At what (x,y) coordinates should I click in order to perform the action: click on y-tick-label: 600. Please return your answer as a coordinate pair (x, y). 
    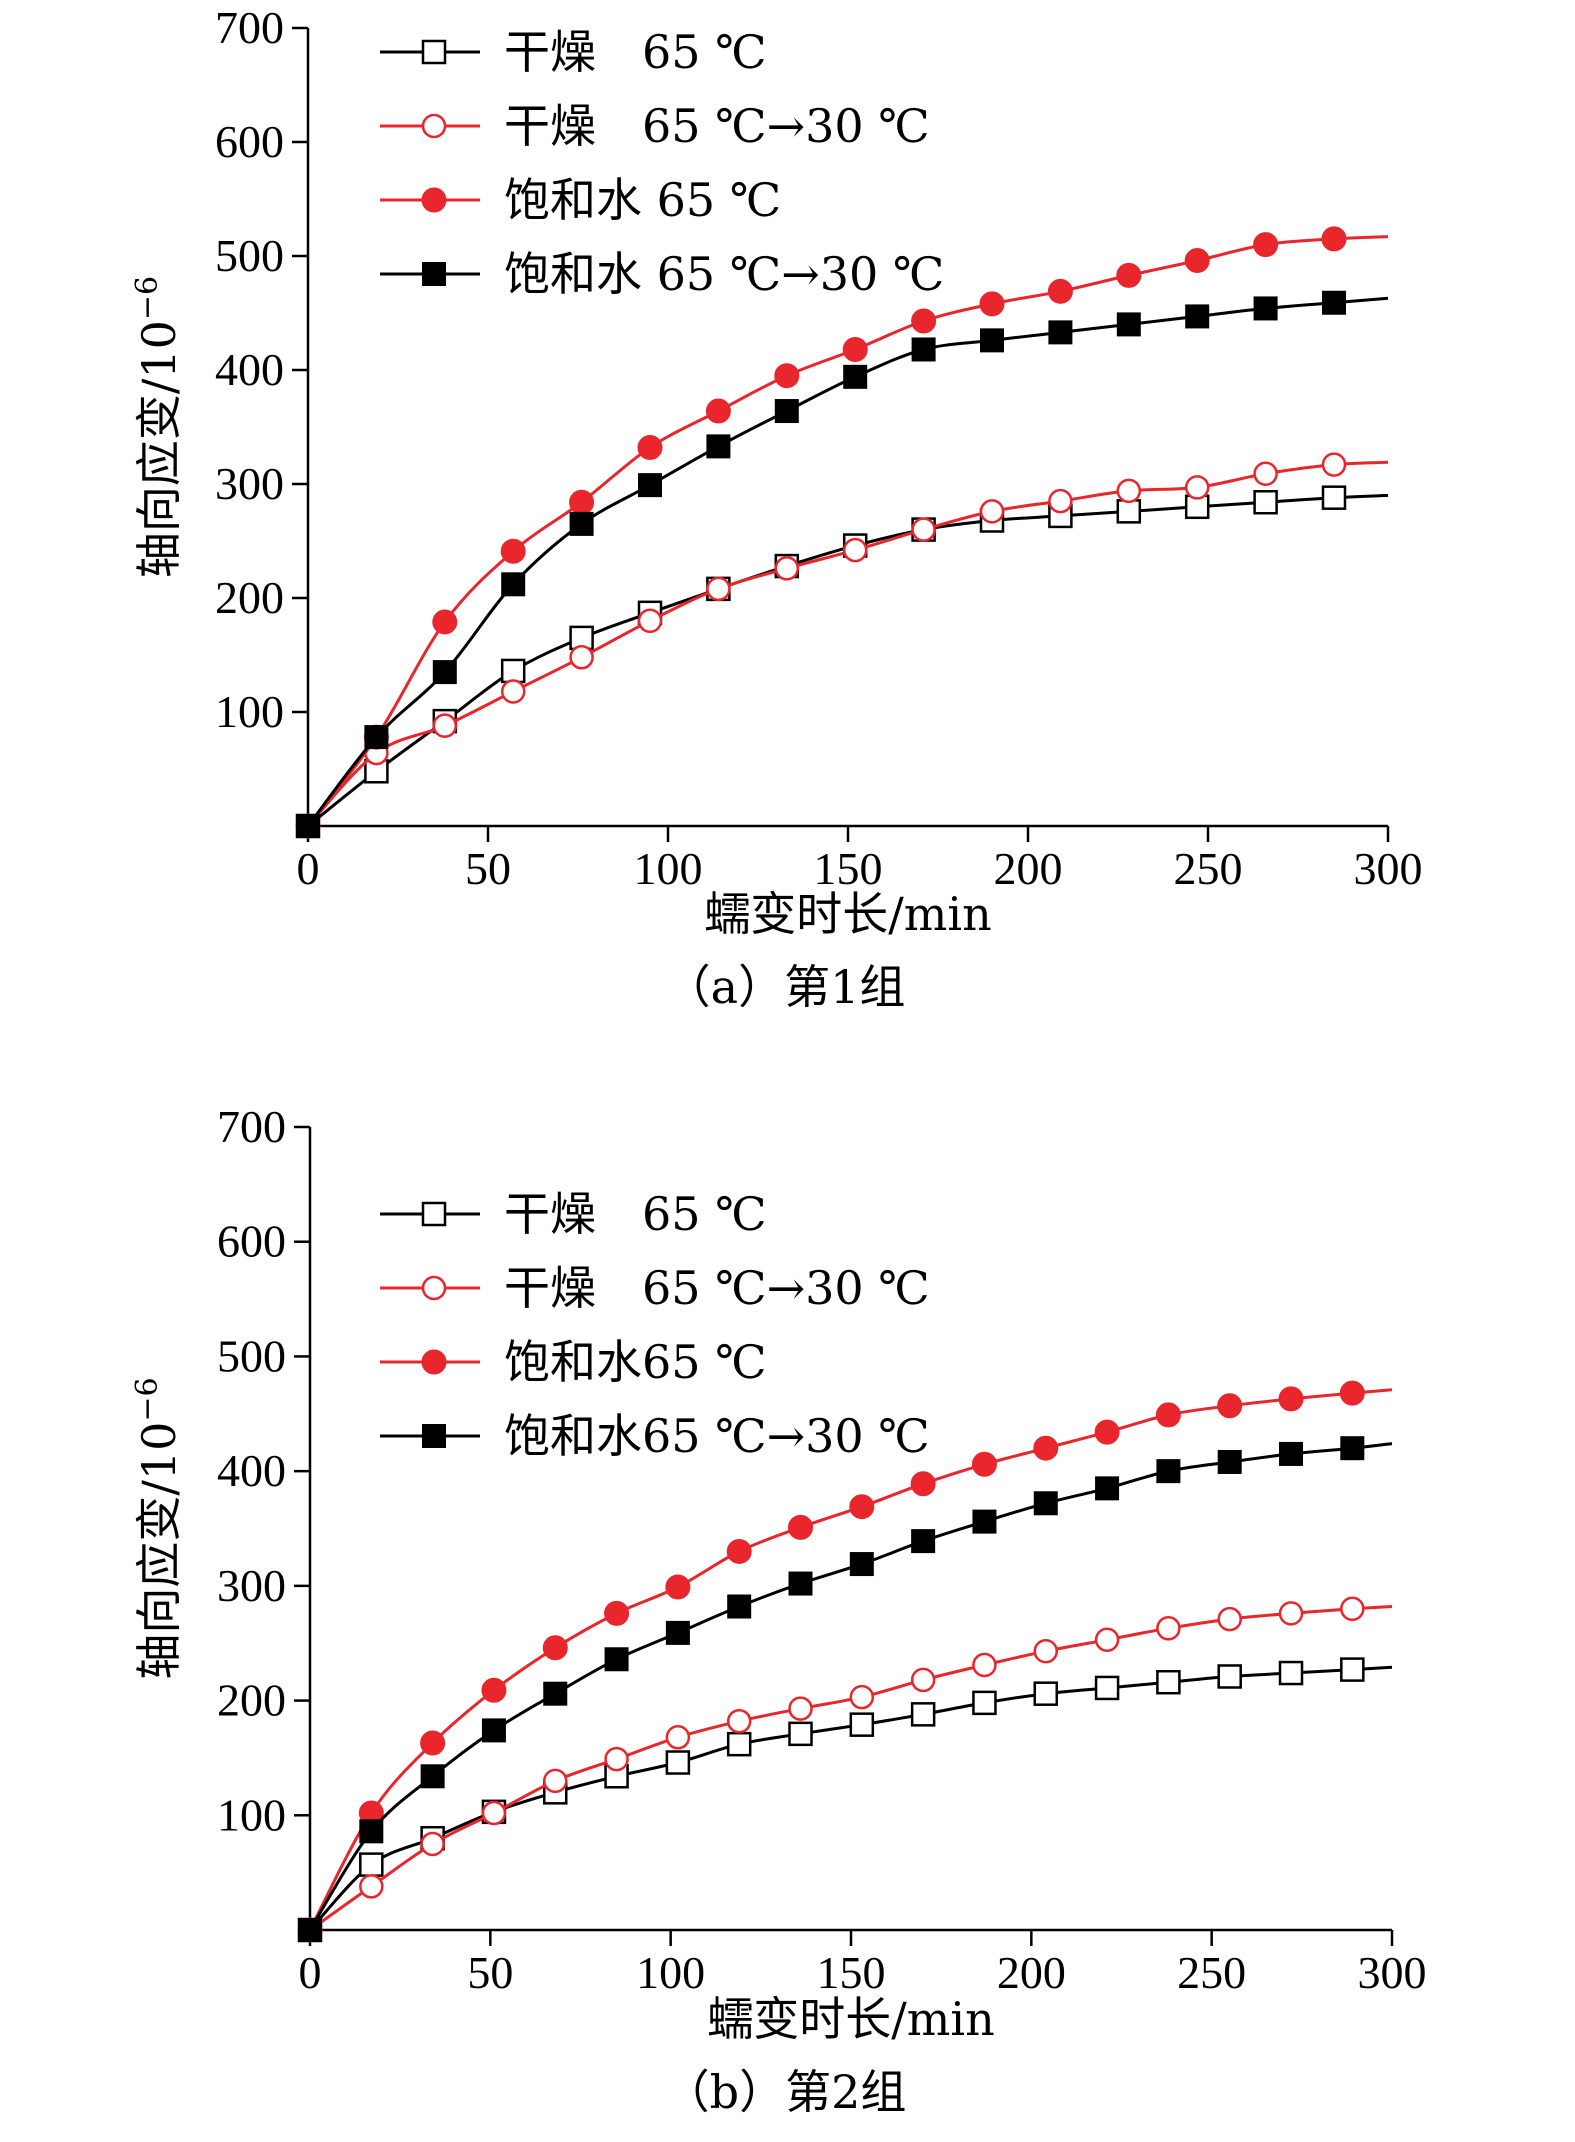
    Looking at the image, I should click on (251, 1241).